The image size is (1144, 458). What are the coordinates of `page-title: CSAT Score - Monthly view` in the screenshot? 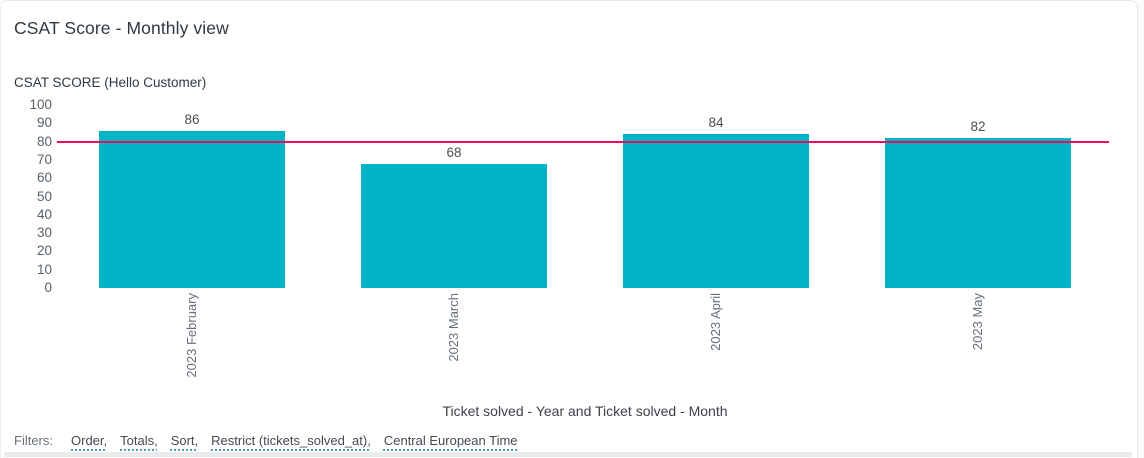 It's located at (121, 28).